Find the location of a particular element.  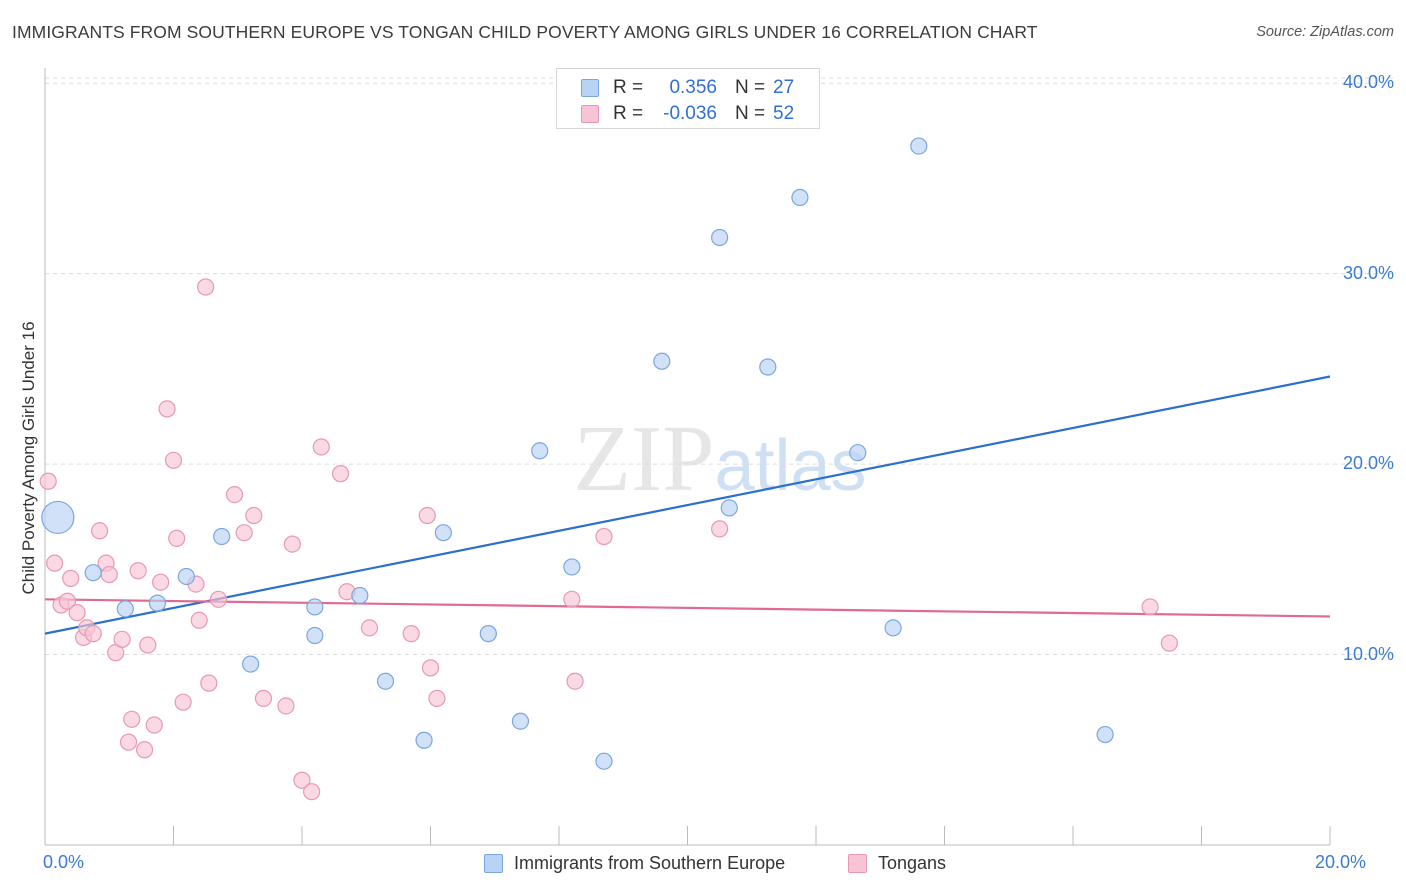

x-tick-label: 20.0% is located at coordinates (1340, 862).